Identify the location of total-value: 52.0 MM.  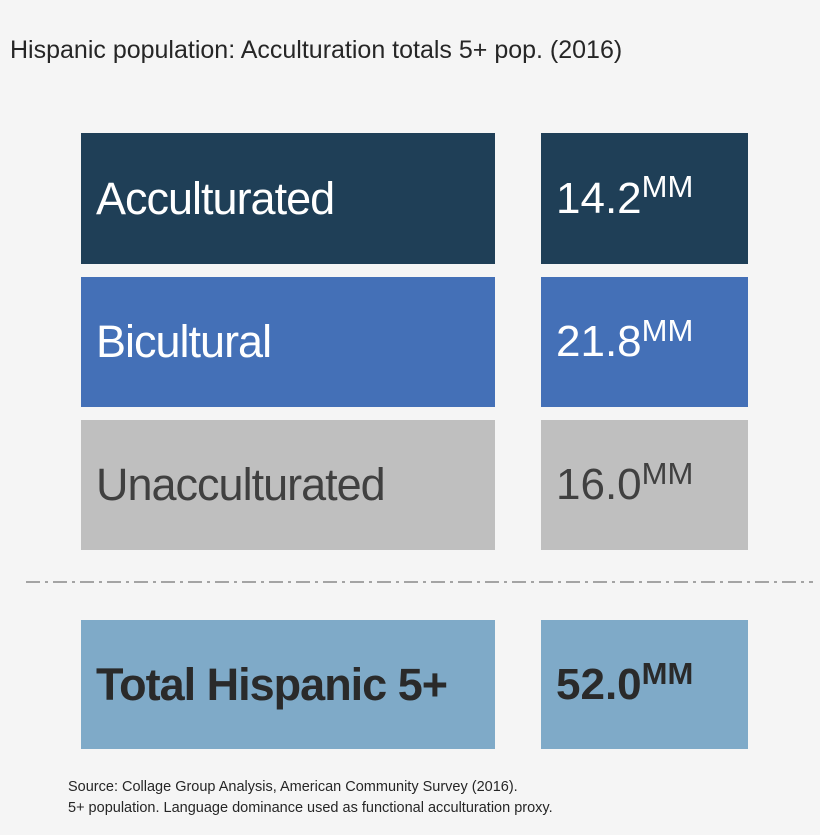
(644, 684).